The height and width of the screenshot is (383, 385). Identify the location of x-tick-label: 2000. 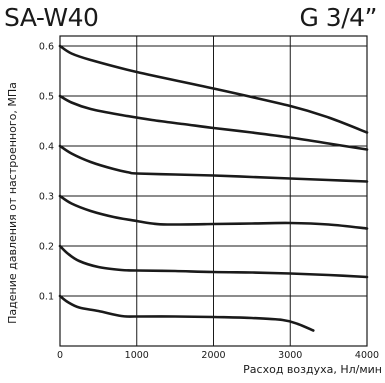
(213, 355).